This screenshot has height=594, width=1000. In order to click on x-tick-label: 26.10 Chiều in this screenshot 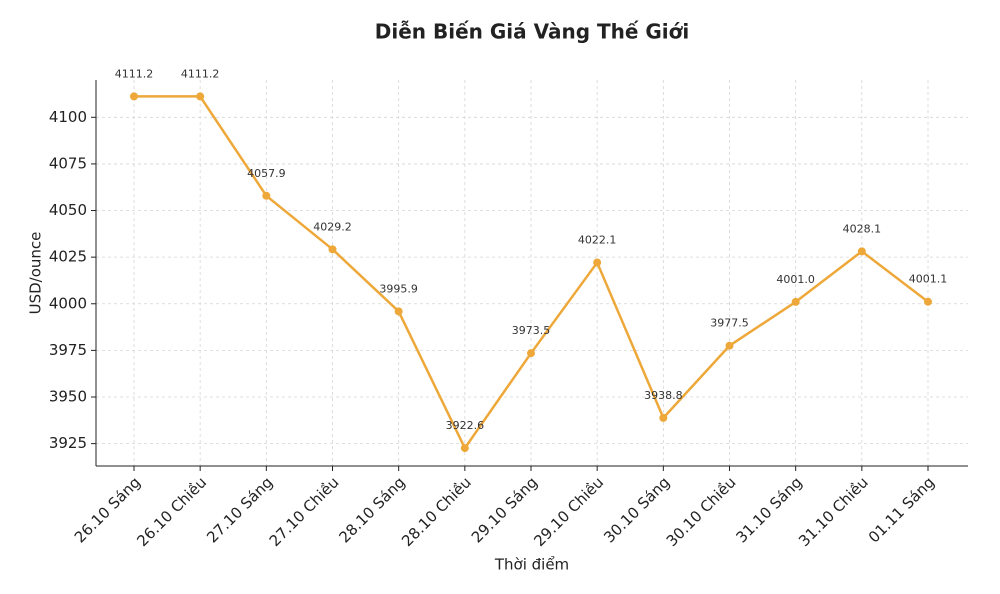, I will do `click(171, 511)`.